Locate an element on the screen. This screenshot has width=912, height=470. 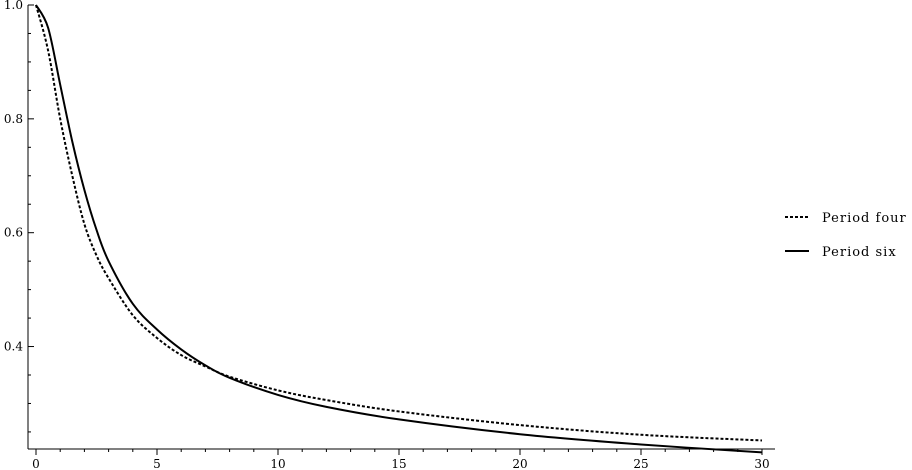
legend-label: Period six is located at coordinates (859, 252).